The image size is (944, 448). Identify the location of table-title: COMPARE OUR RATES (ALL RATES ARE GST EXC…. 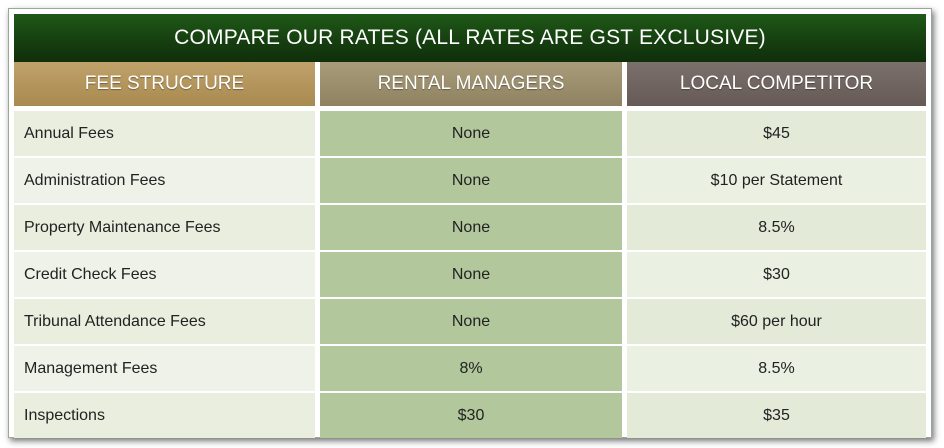
(470, 38).